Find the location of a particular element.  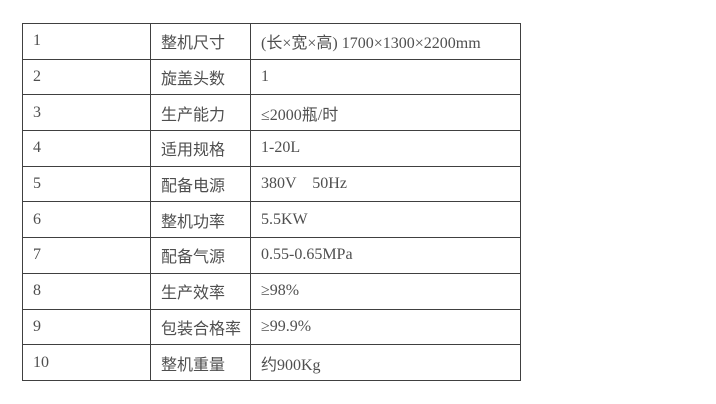

table-row: 5 配备电源 380V 50Hz is located at coordinates (271, 184).